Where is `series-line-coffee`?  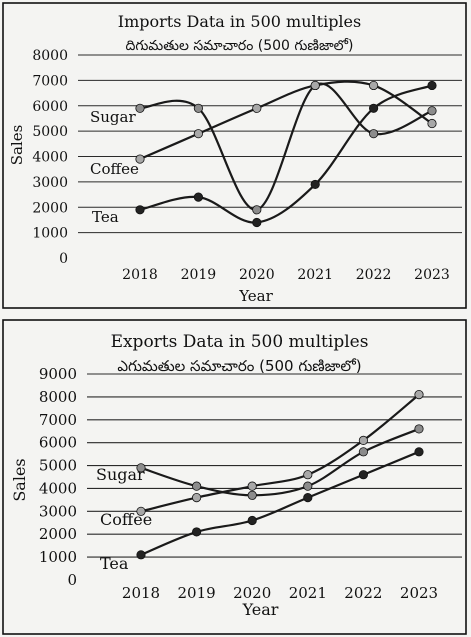 series-line-coffee is located at coordinates (286, 120).